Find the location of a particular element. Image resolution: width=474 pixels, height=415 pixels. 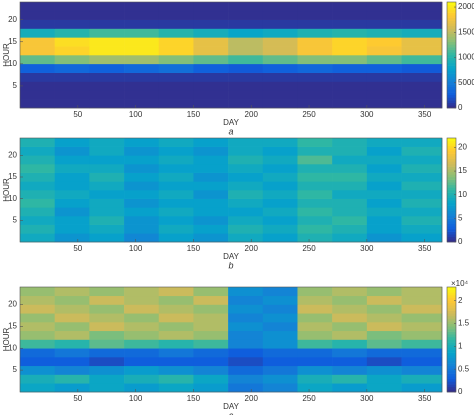

colorbar-tick-label: 0.5 is located at coordinates (464, 368).